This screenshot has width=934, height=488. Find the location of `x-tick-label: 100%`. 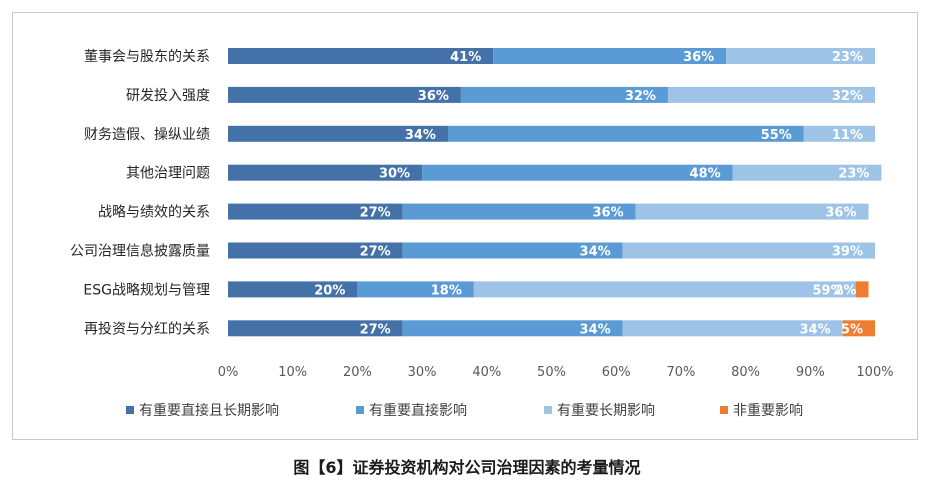

x-tick-label: 100% is located at coordinates (874, 372).